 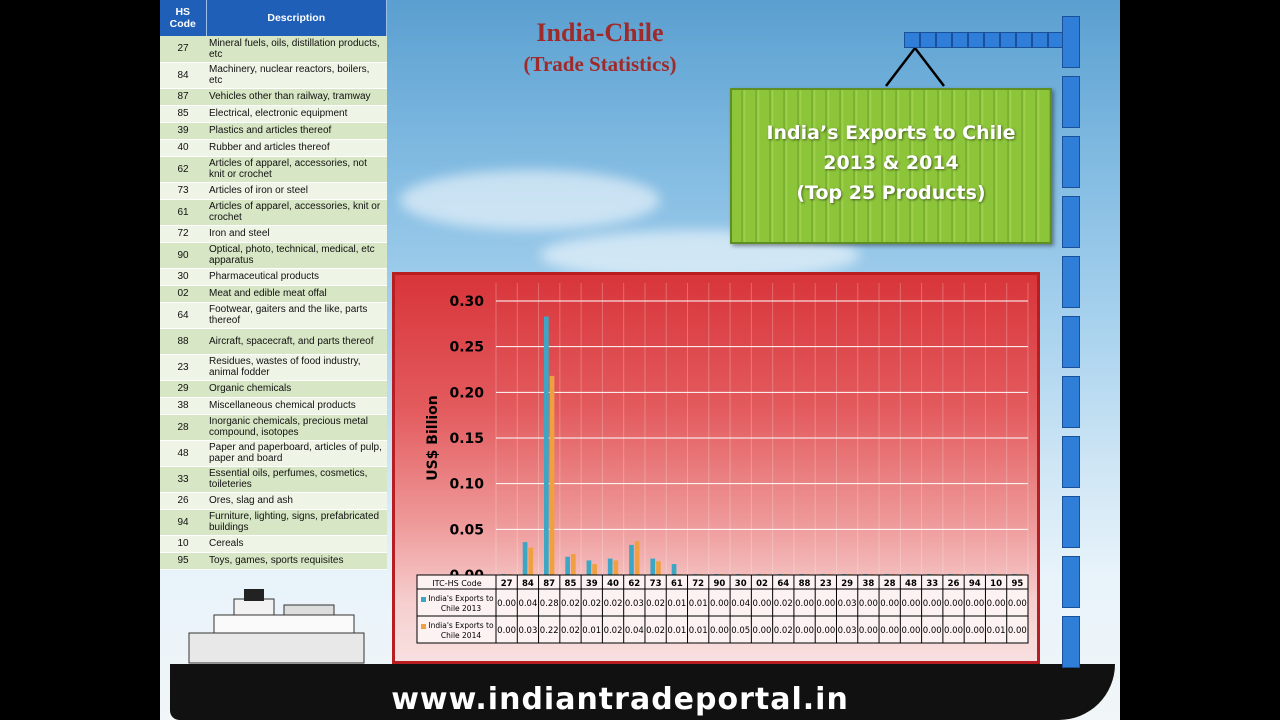 I want to click on description-cell: Iron and steel, so click(x=296, y=234).